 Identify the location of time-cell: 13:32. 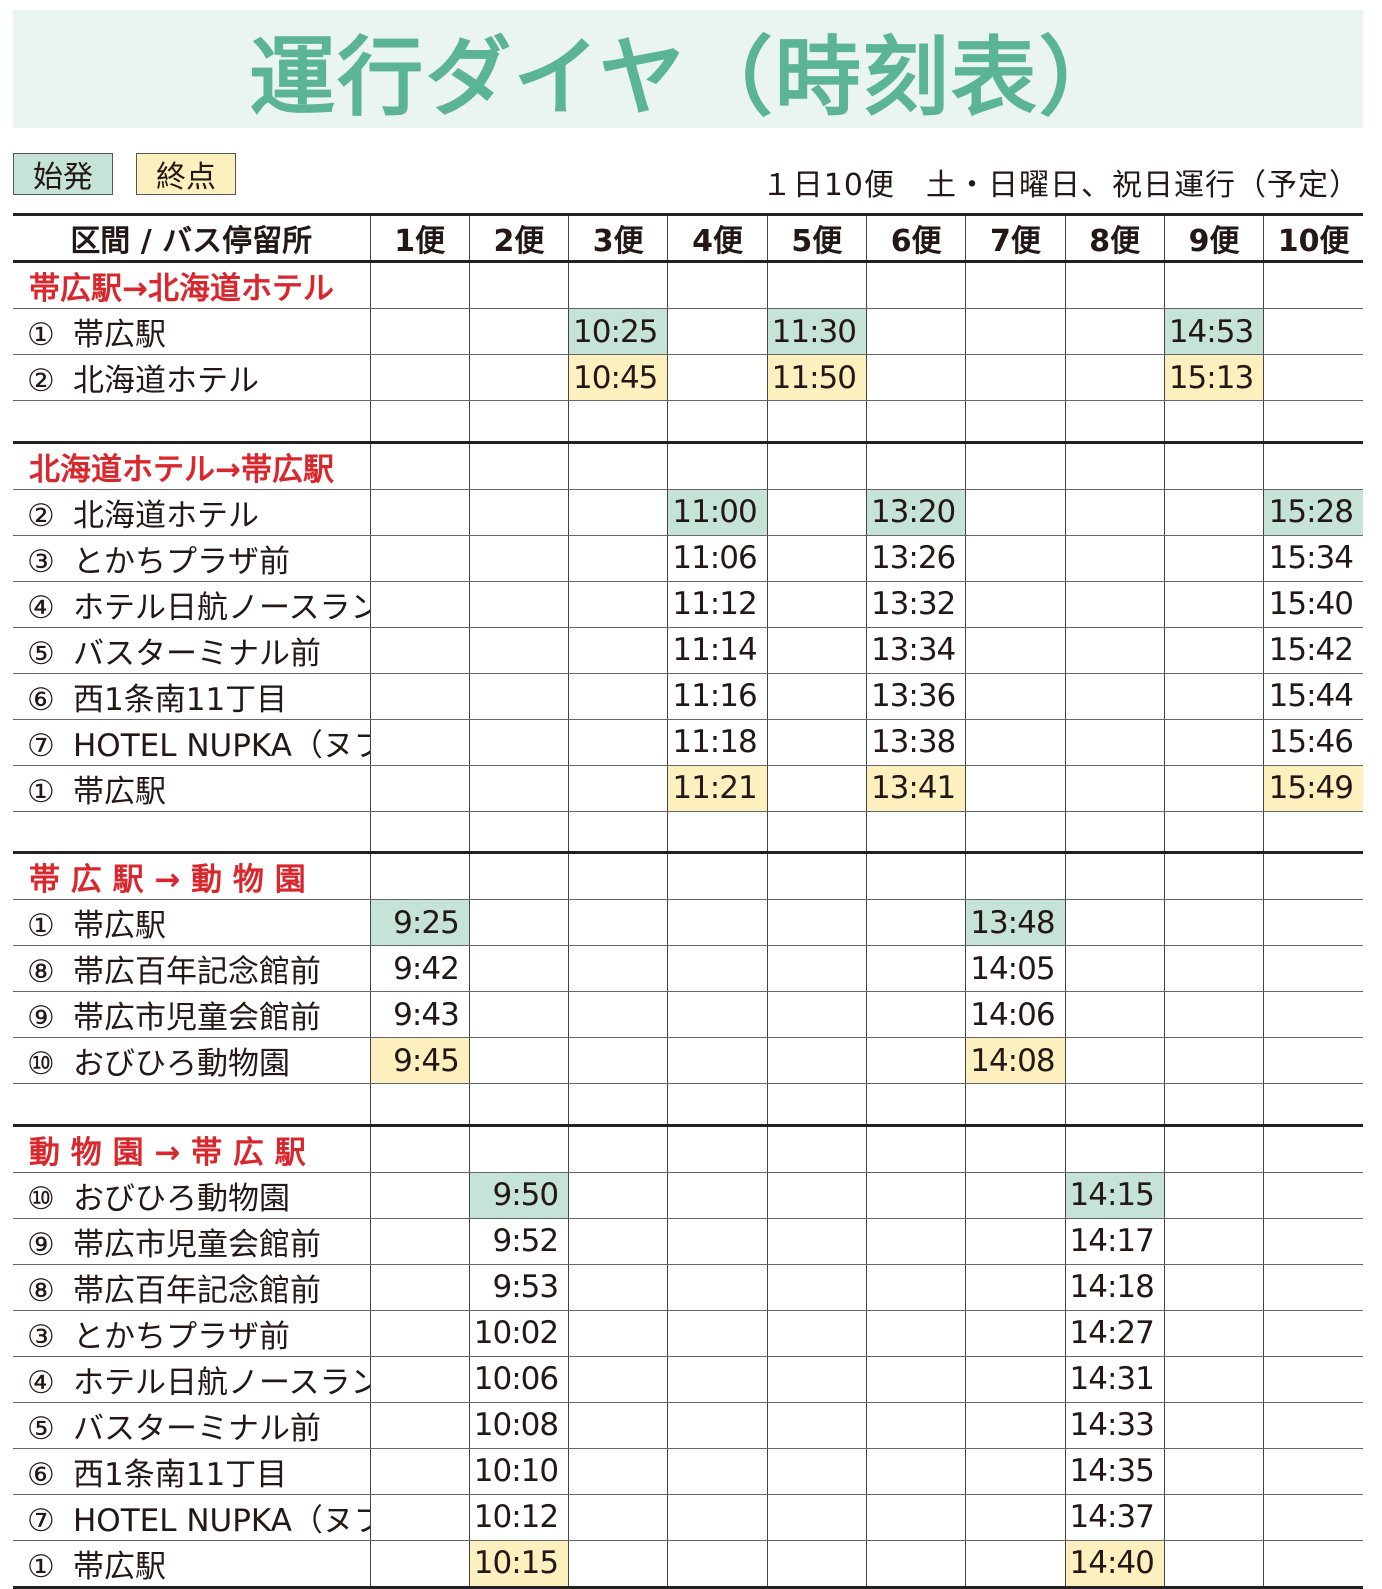
(915, 604).